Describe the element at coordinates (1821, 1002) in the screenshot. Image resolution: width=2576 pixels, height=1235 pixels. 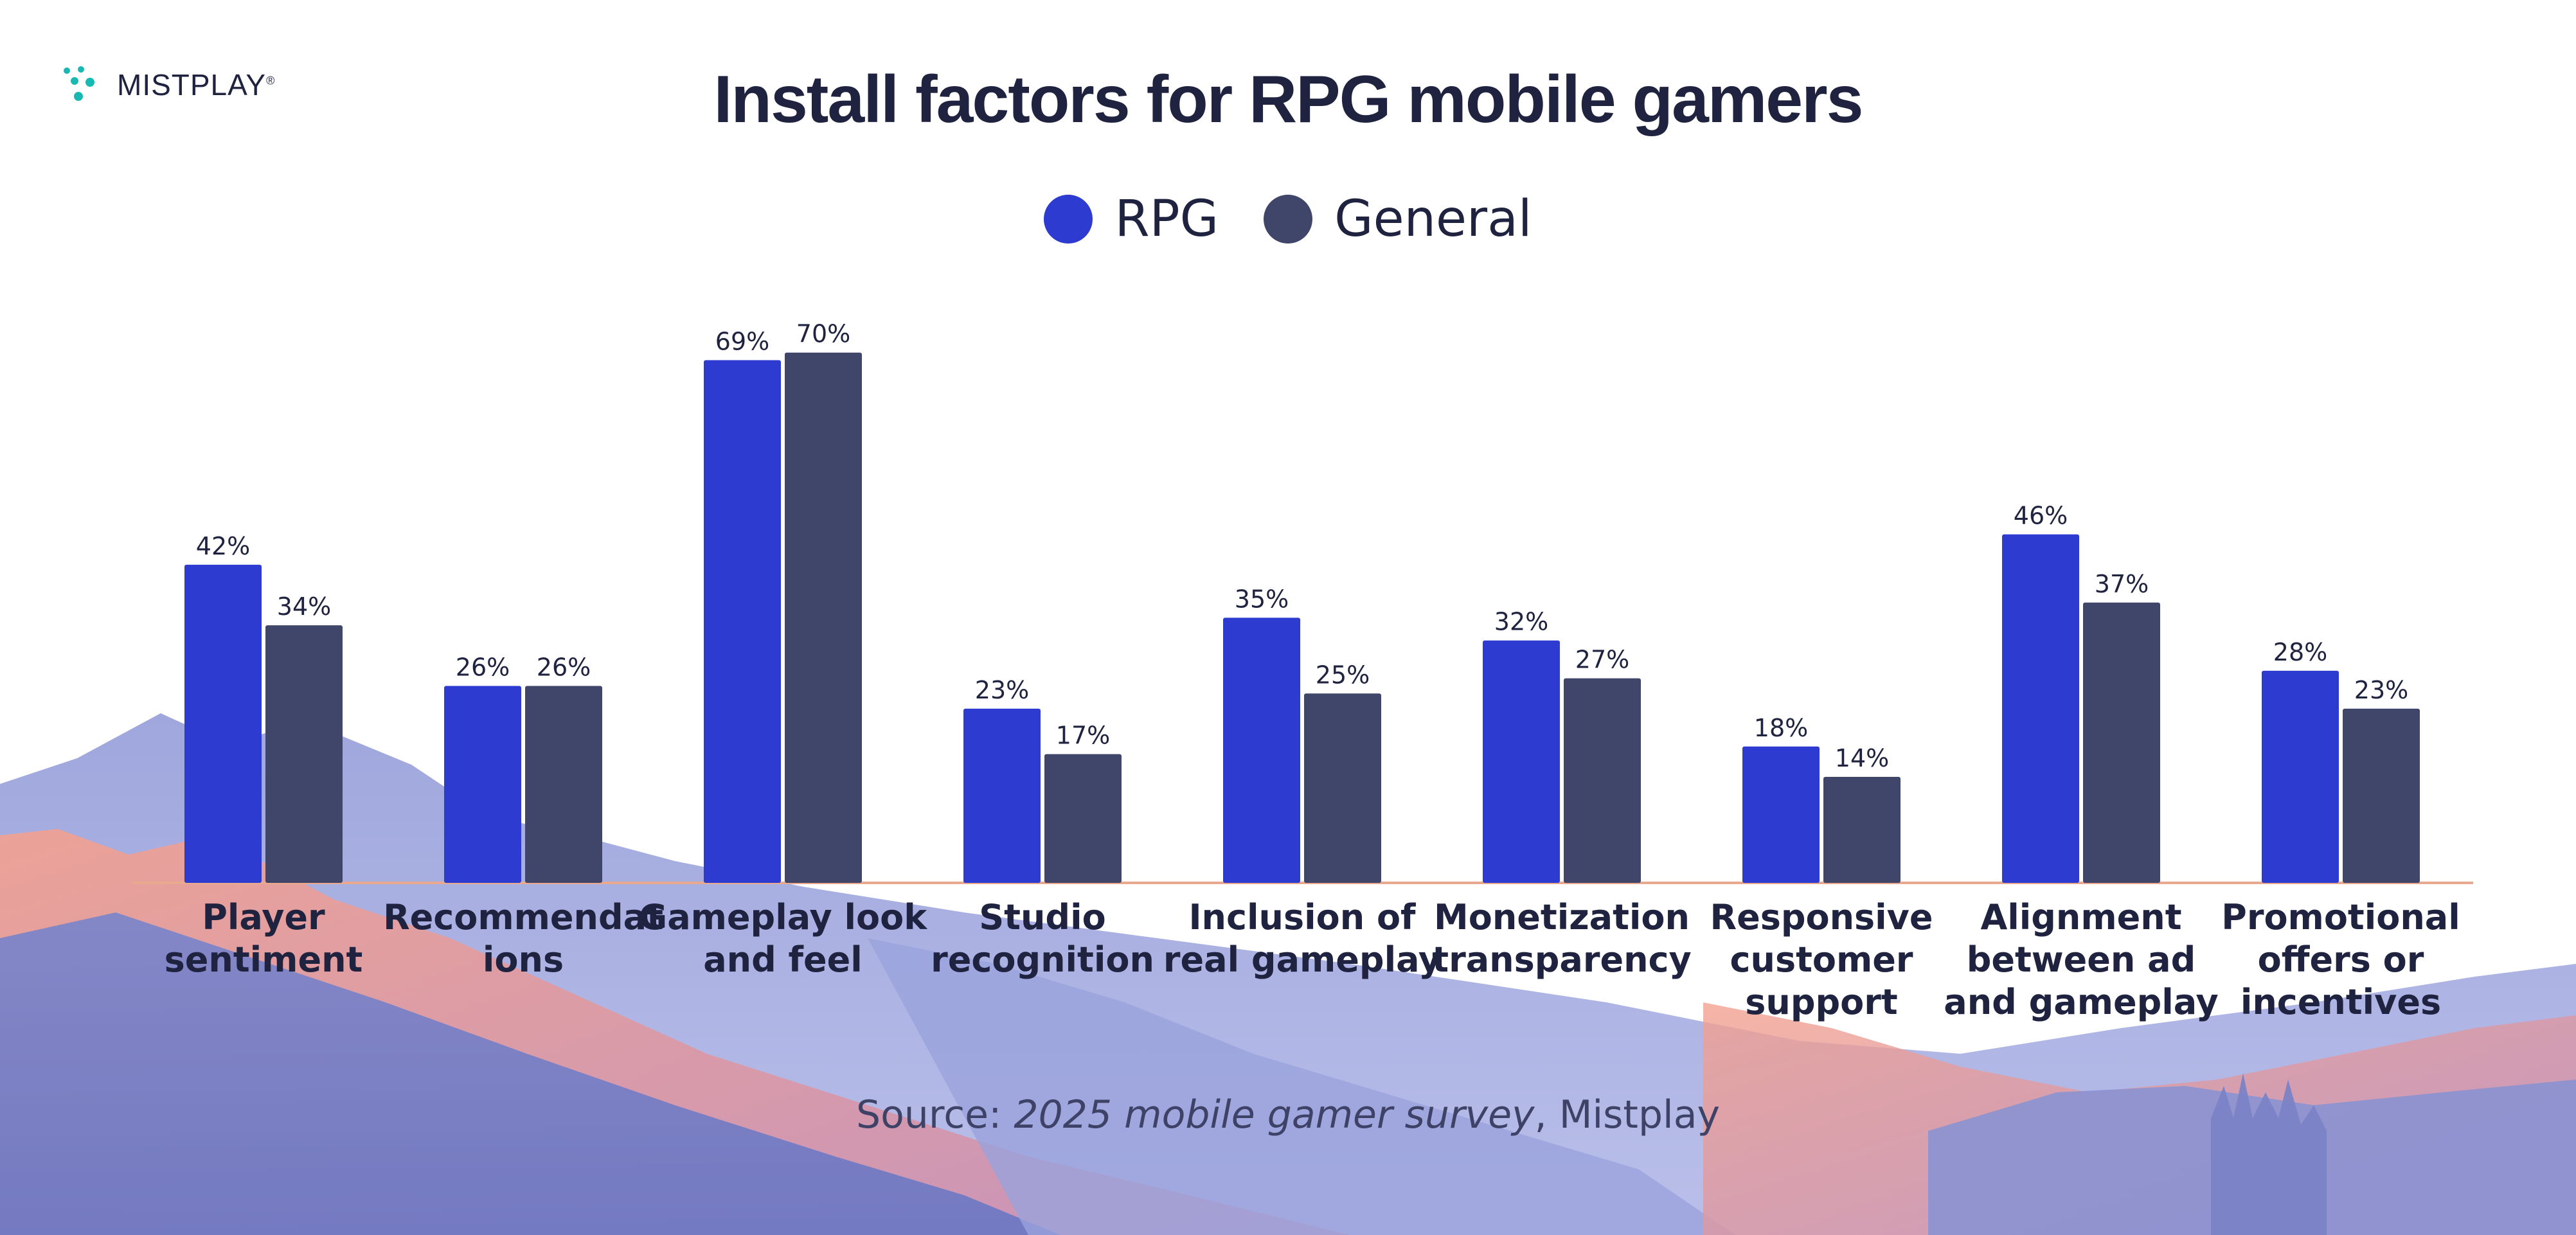
I see `category-label: support` at that location.